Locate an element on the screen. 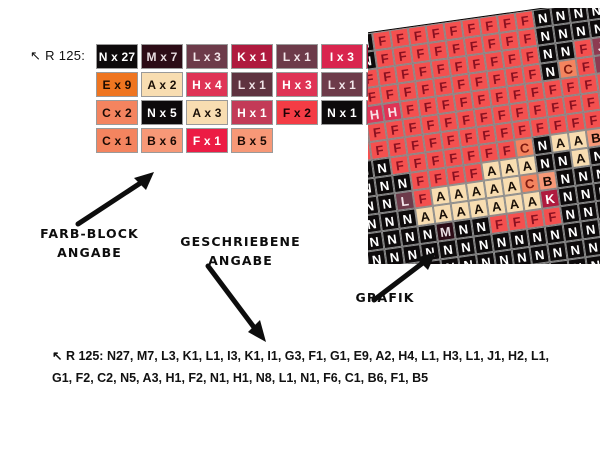 Image resolution: width=600 pixels, height=450 pixels. grid-cell: F is located at coordinates (591, 119).